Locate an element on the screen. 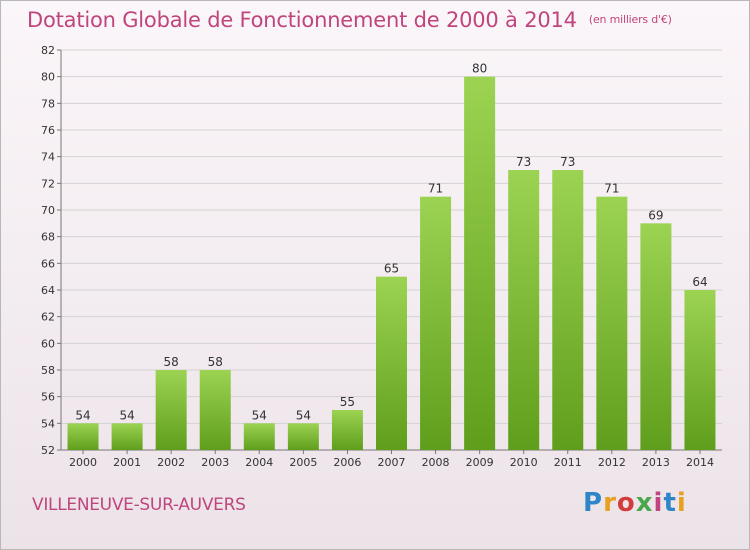  bar-2014 is located at coordinates (700, 370).